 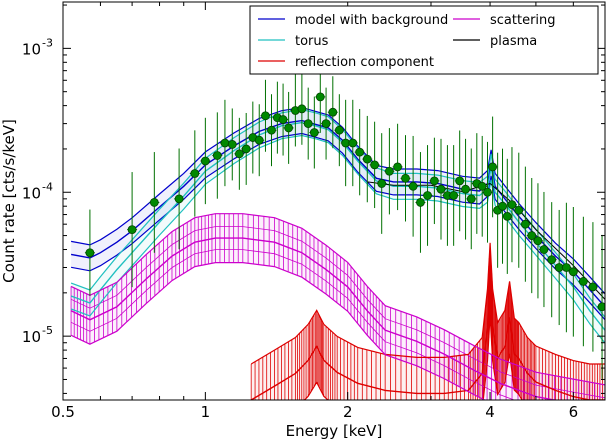 I want to click on legend-label: reflection component, so click(x=364, y=62).